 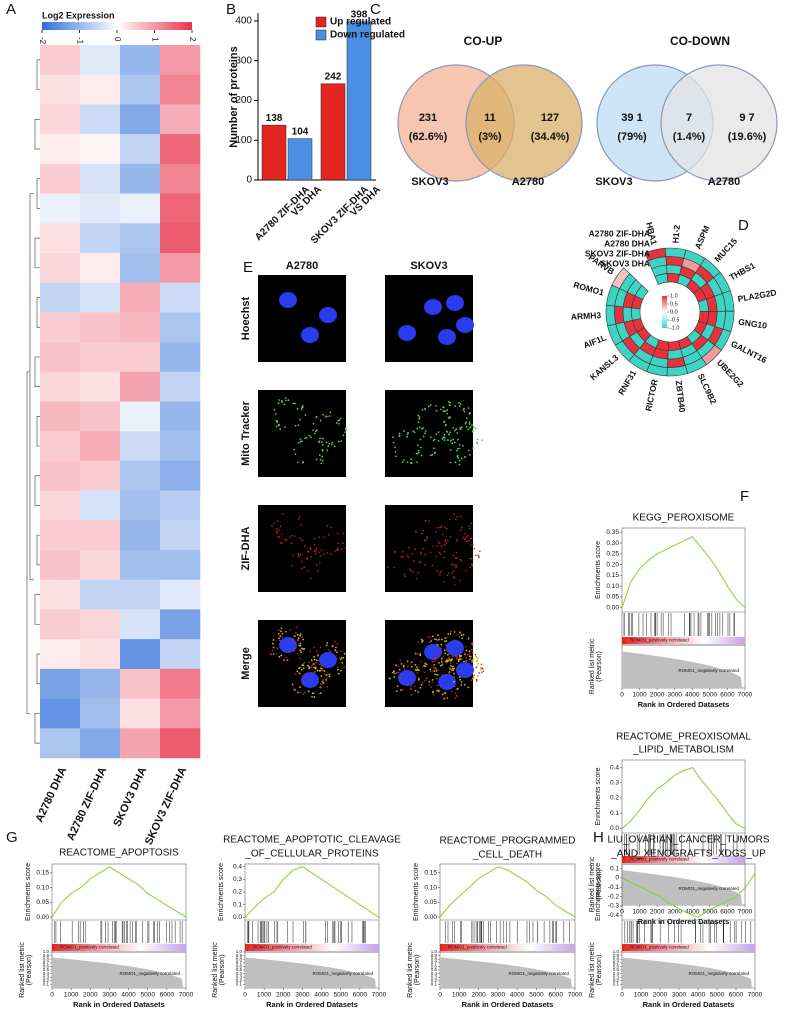 I want to click on gsea-title: REACTOME_PREOXISOMAL, so click(x=683, y=737).